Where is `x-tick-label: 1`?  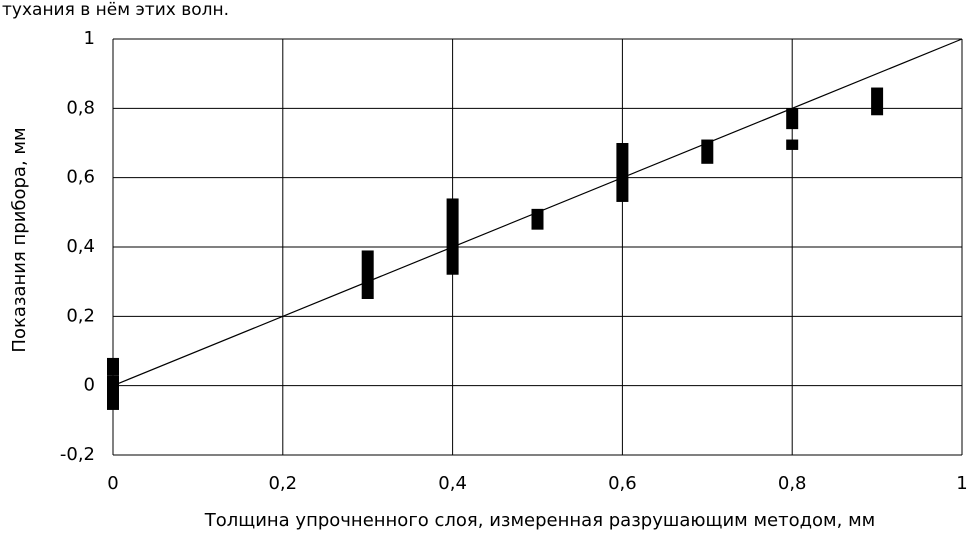
x-tick-label: 1 is located at coordinates (961, 483).